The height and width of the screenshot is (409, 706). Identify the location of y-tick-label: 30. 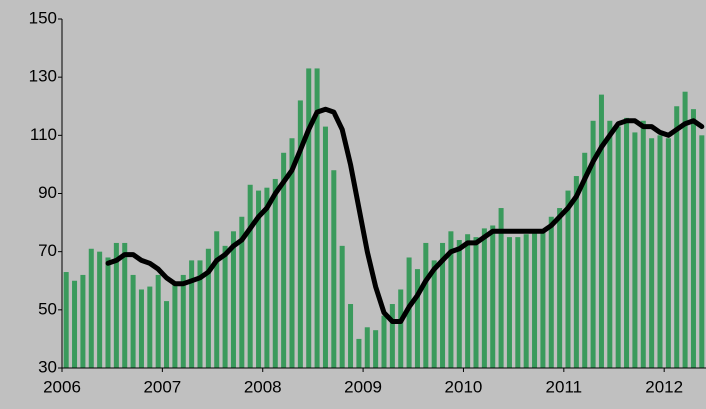
(47, 366).